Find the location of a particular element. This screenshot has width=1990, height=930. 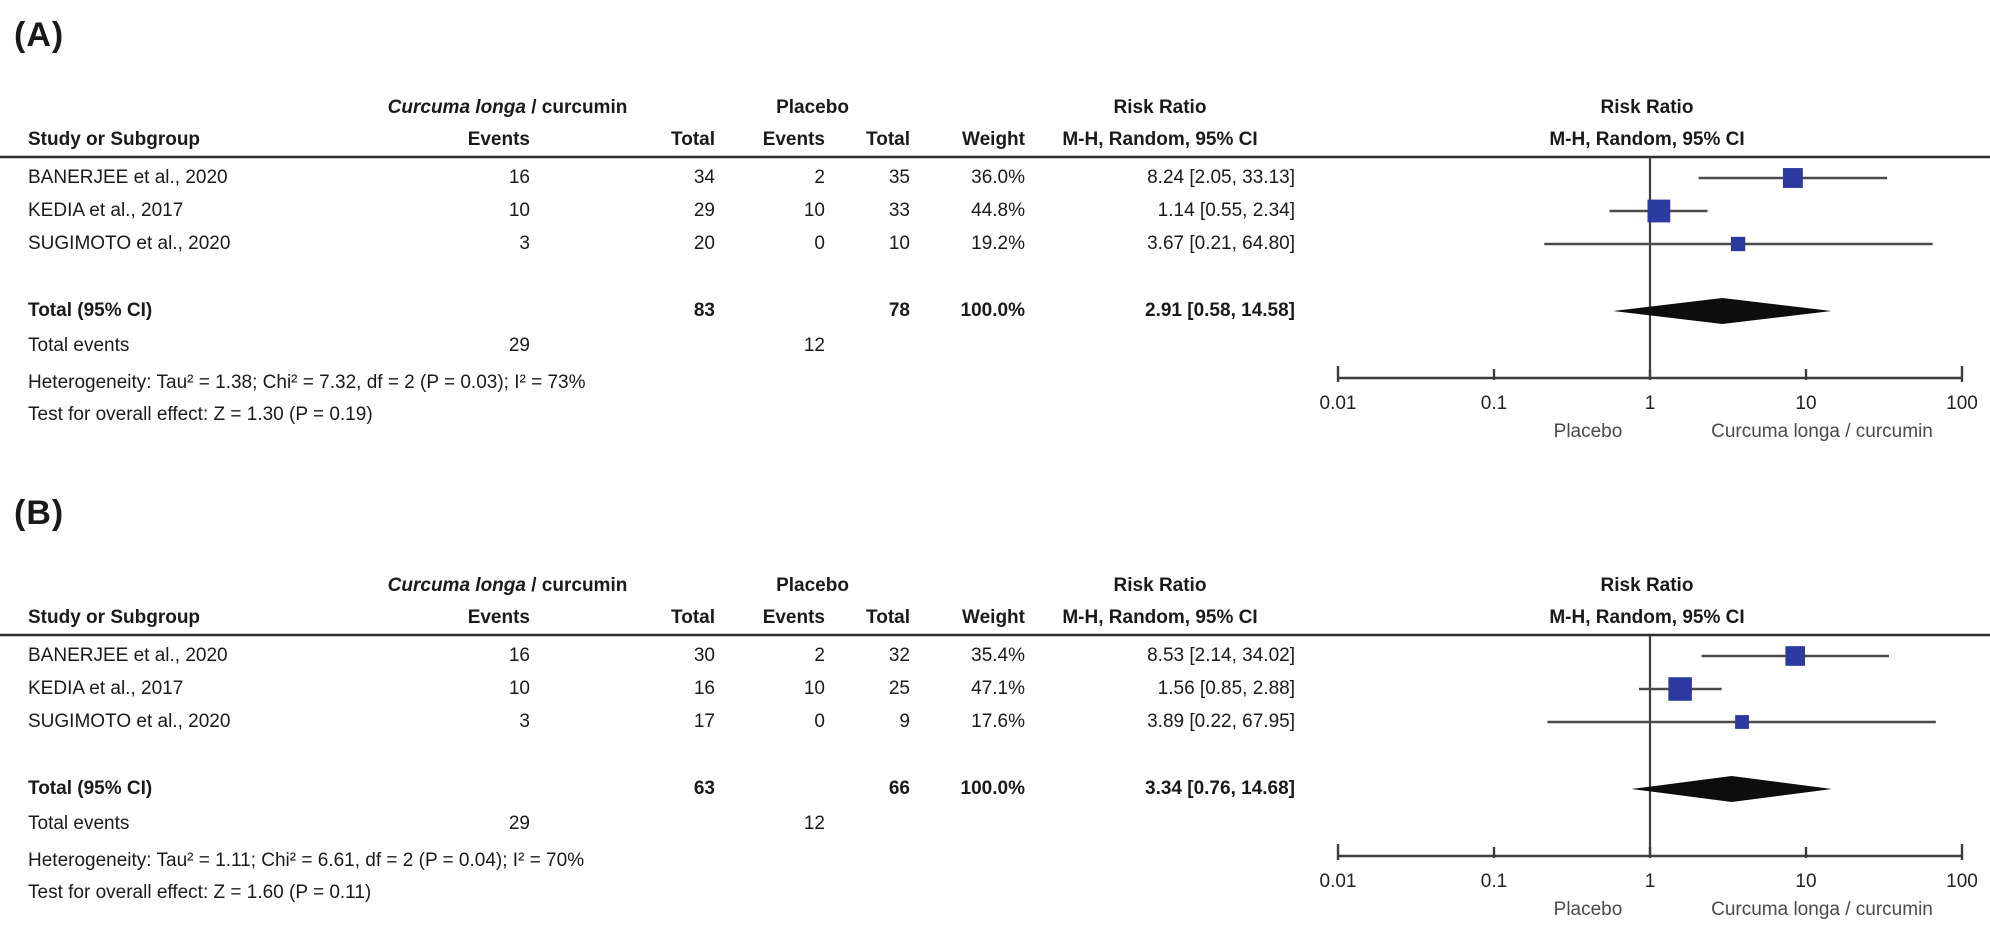

treatment-total: 17 is located at coordinates (704, 721).